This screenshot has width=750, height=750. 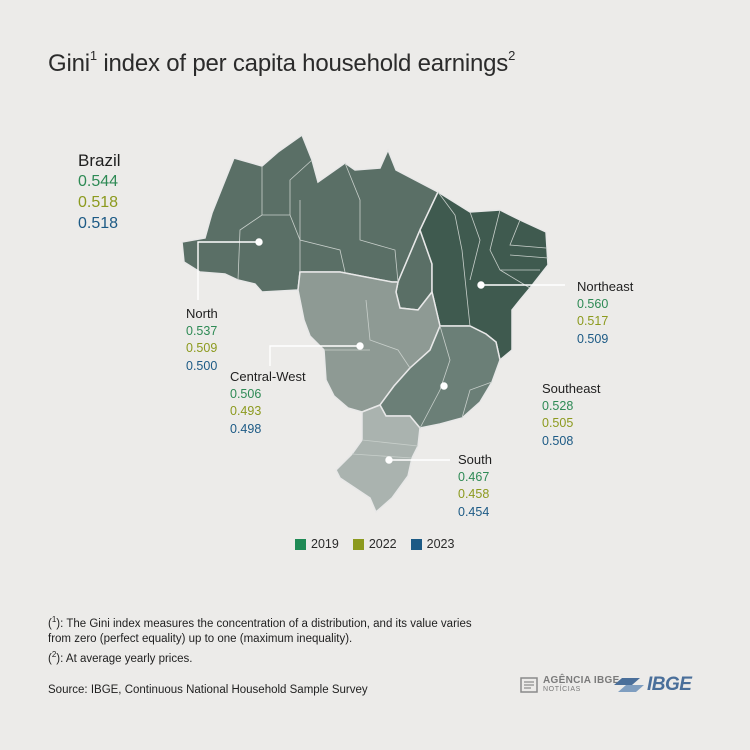 I want to click on newspaper-icon, so click(x=529, y=685).